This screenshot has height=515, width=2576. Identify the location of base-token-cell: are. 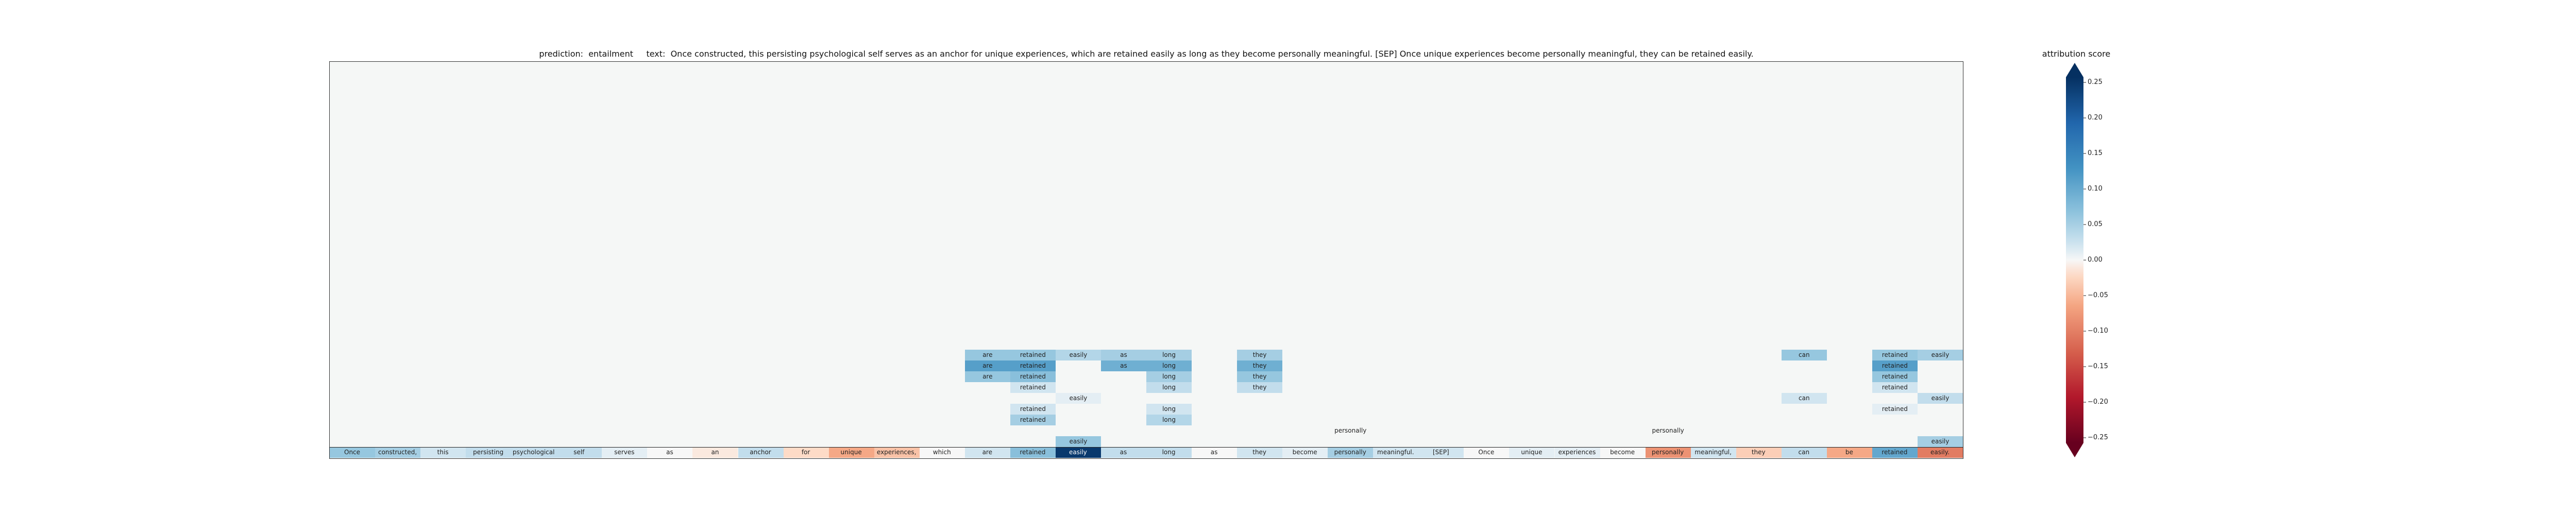
(987, 453).